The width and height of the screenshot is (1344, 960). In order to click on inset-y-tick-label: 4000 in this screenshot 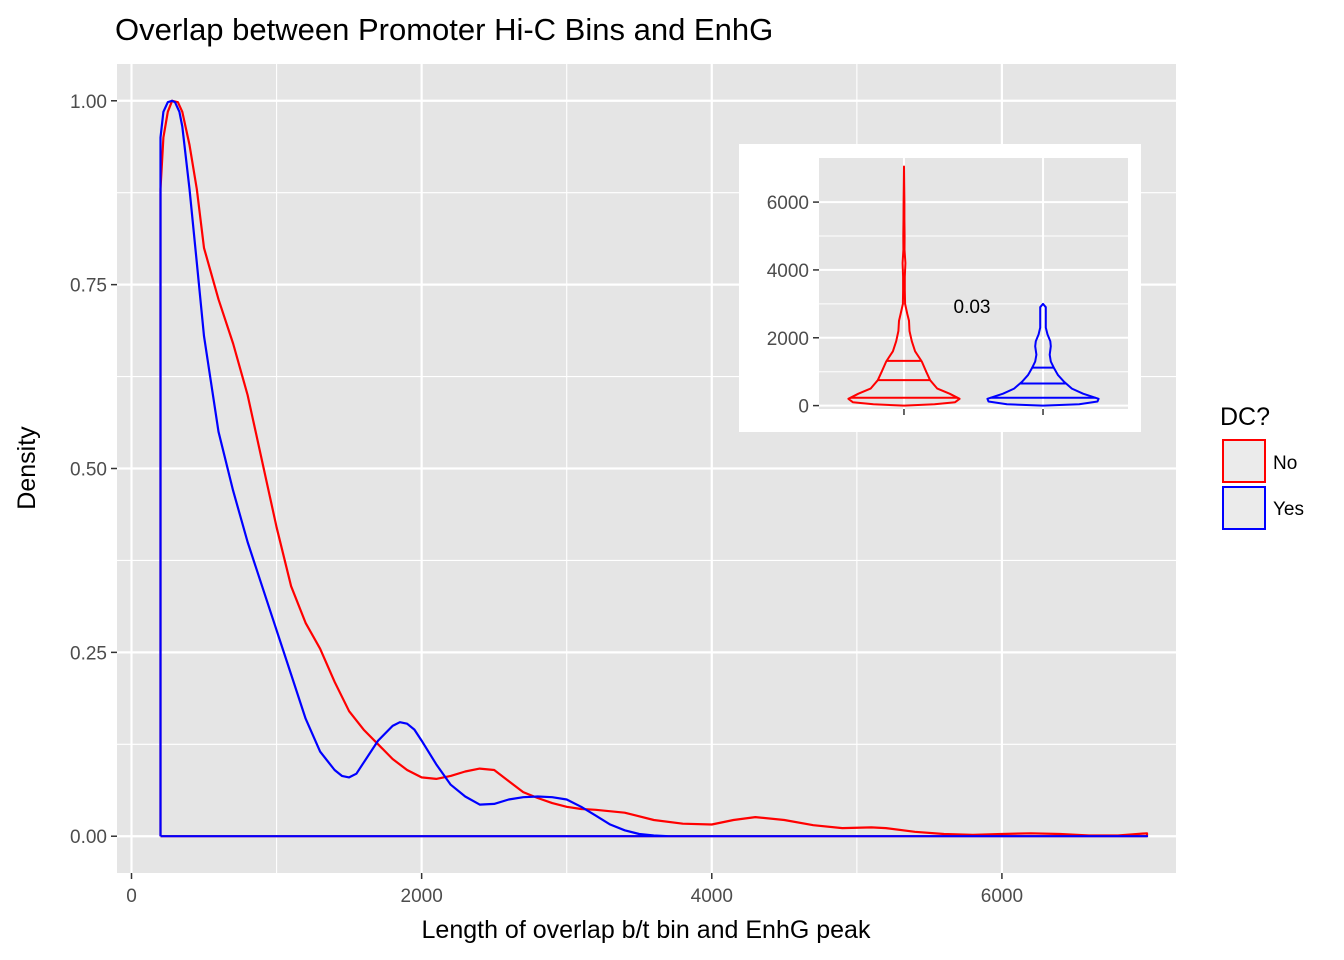, I will do `click(788, 271)`.